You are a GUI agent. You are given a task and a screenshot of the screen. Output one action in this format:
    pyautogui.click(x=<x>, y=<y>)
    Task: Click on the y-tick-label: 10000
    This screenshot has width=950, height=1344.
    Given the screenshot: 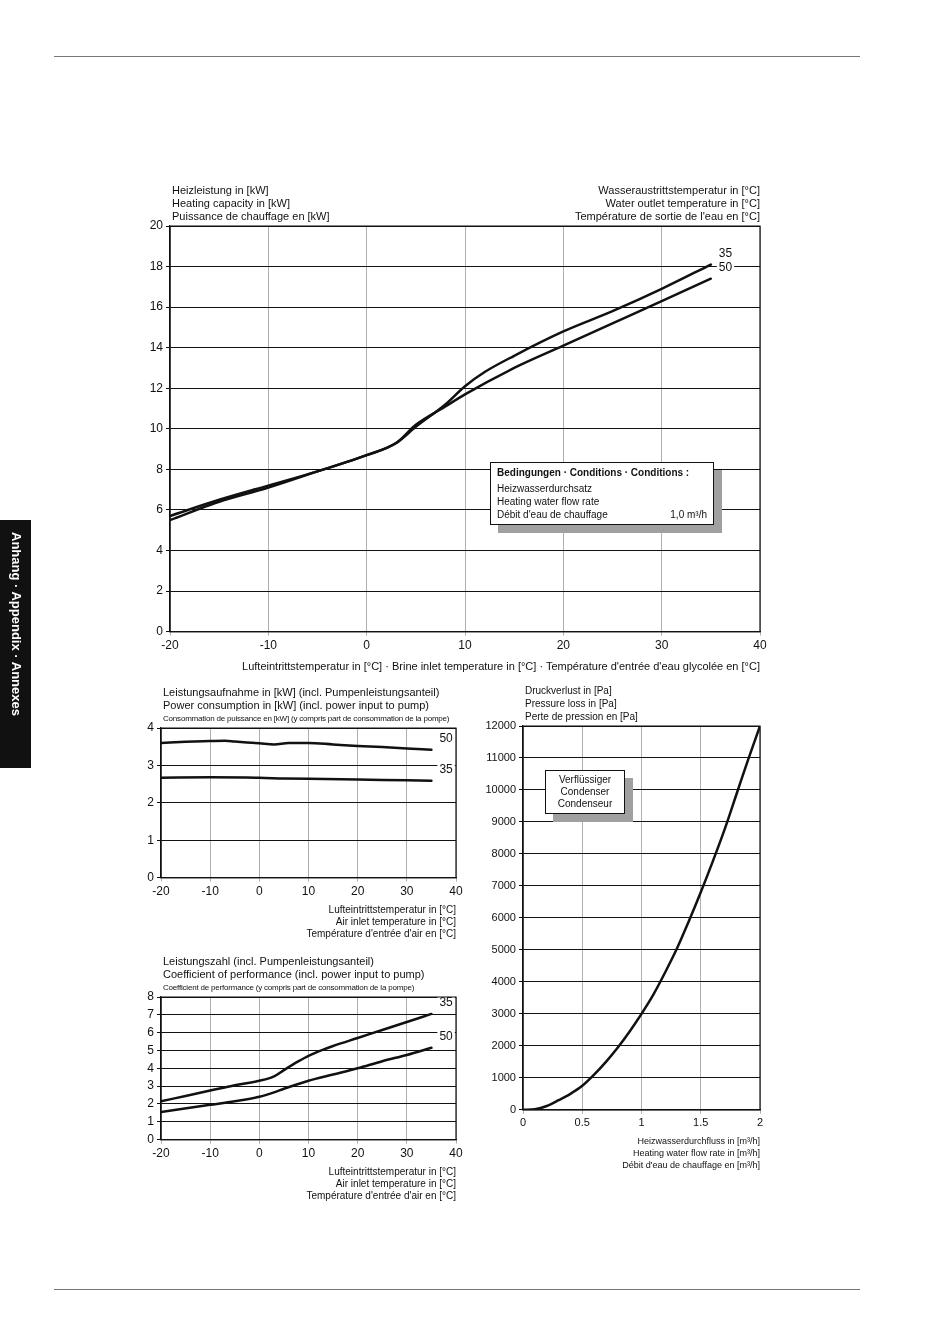 What is the action you would take?
    pyautogui.click(x=500, y=789)
    